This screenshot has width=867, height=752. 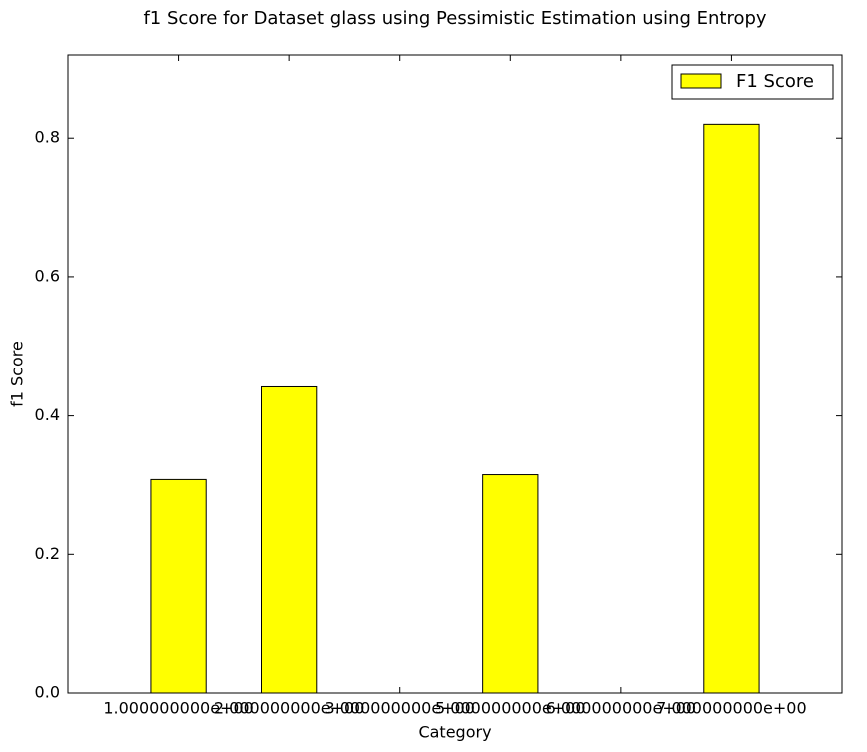 I want to click on y-tick-label: 0.2, so click(x=47, y=553).